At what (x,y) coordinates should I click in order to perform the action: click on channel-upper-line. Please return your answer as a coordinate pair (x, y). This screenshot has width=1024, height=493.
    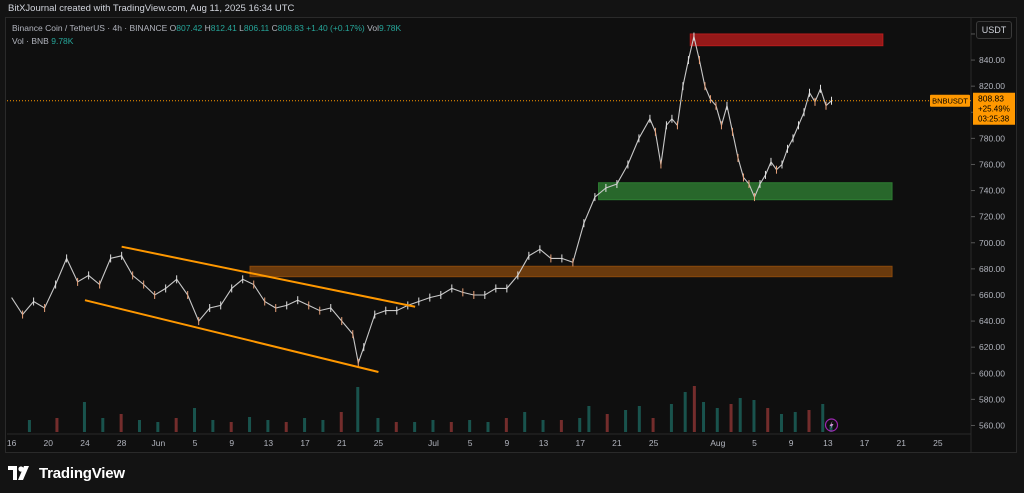
    Looking at the image, I should click on (268, 276).